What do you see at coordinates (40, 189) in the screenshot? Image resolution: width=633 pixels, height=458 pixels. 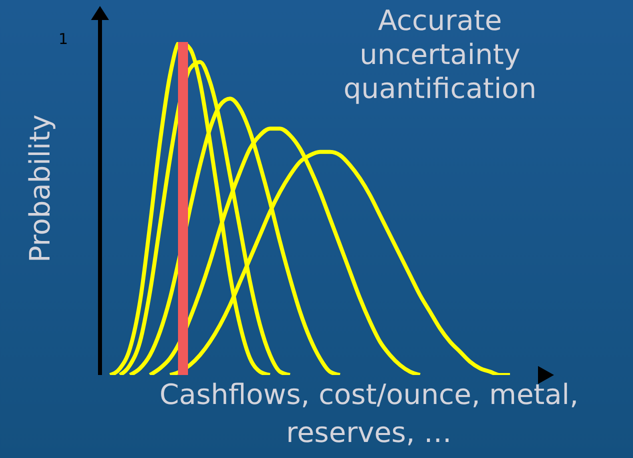 I see `y-axis-title: Probability` at bounding box center [40, 189].